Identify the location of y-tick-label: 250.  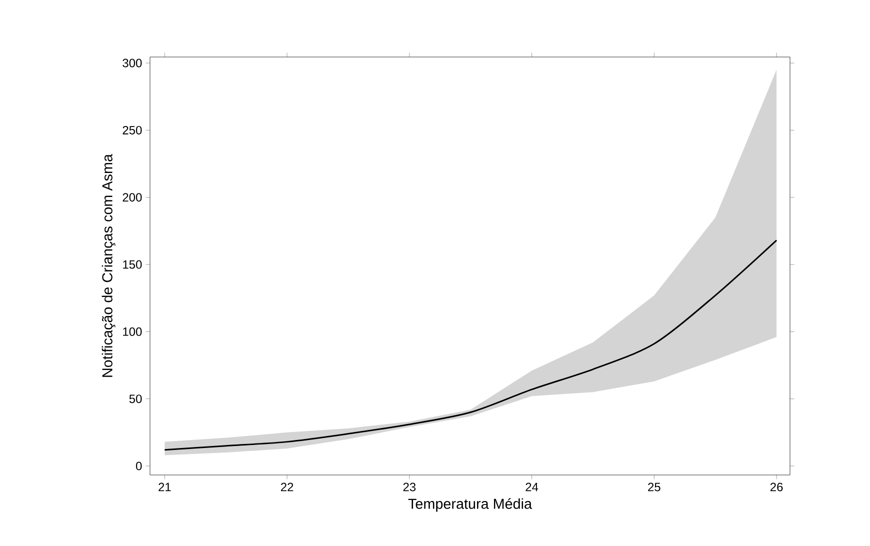
(132, 130).